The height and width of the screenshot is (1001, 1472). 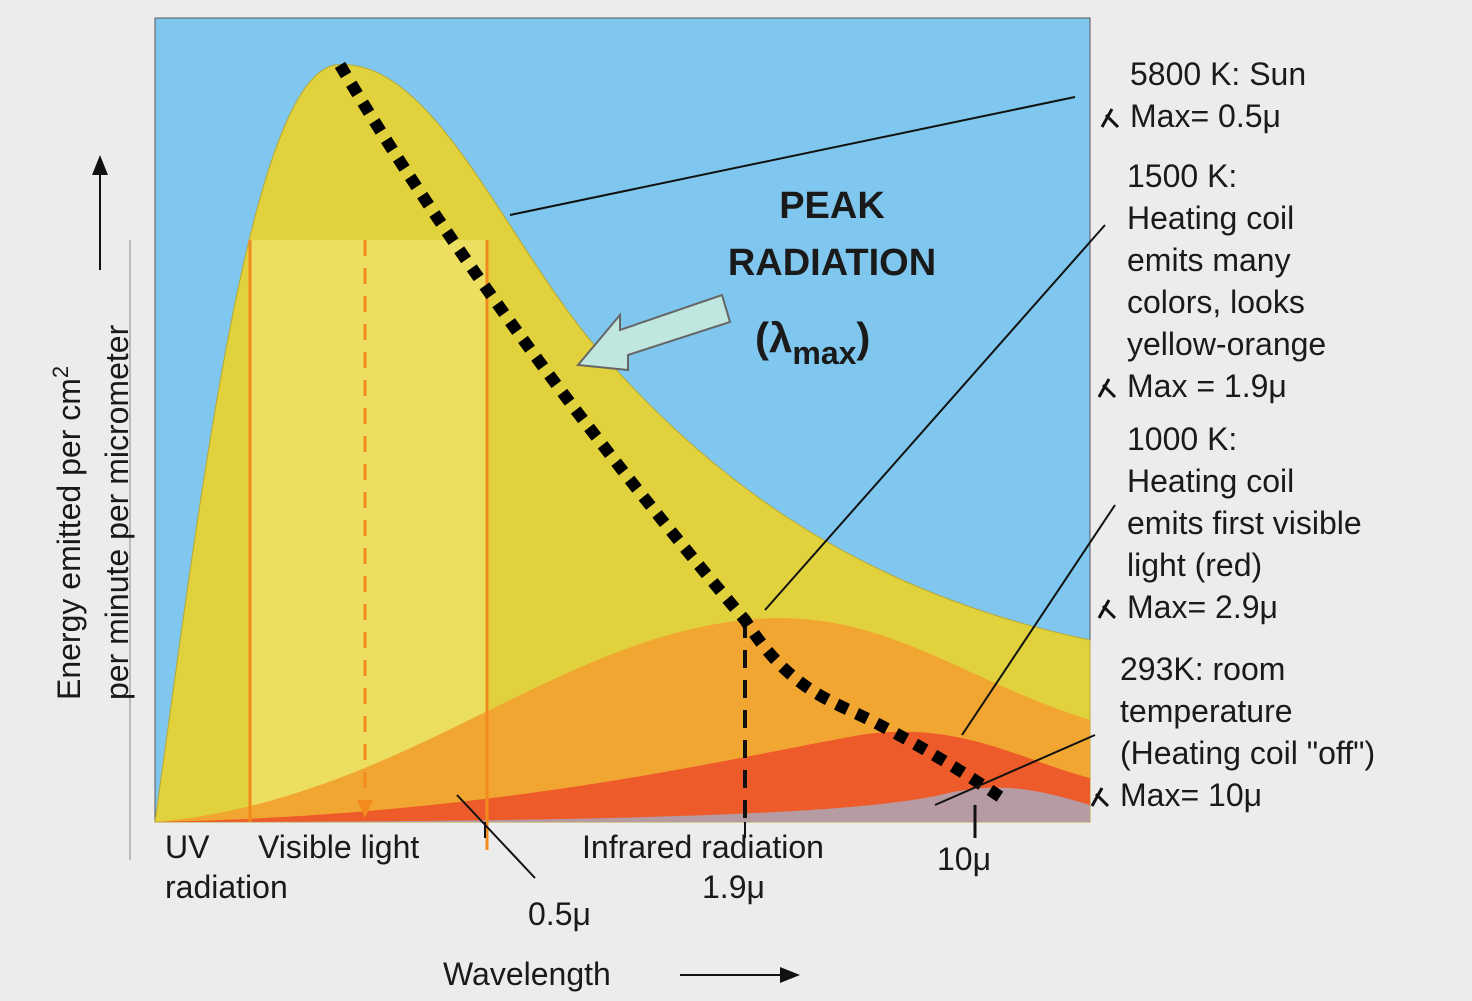 What do you see at coordinates (365, 809) in the screenshot?
I see `arrow-head` at bounding box center [365, 809].